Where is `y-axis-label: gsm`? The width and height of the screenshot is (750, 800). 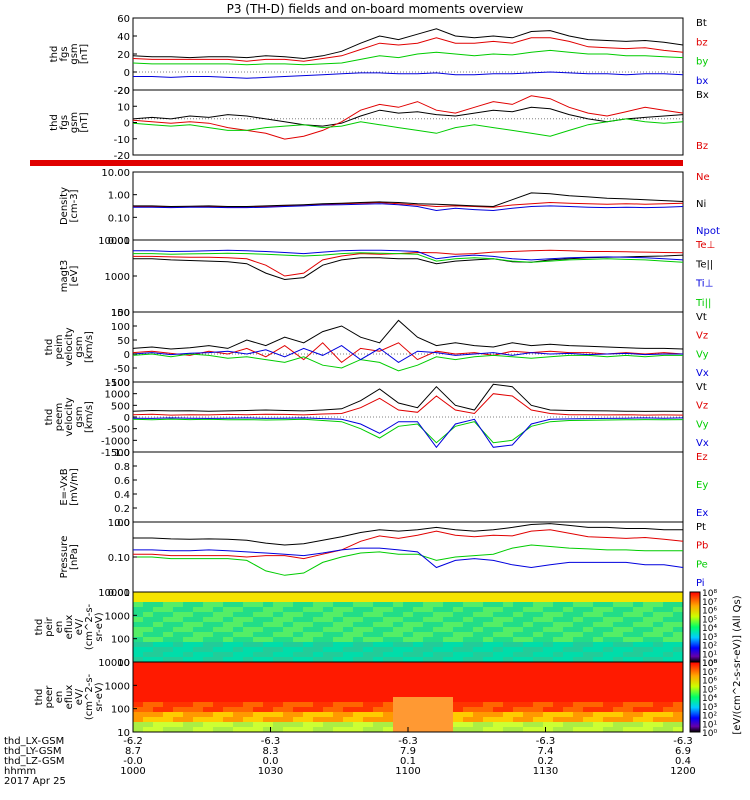
y-axis-label: gsm is located at coordinates (74, 122).